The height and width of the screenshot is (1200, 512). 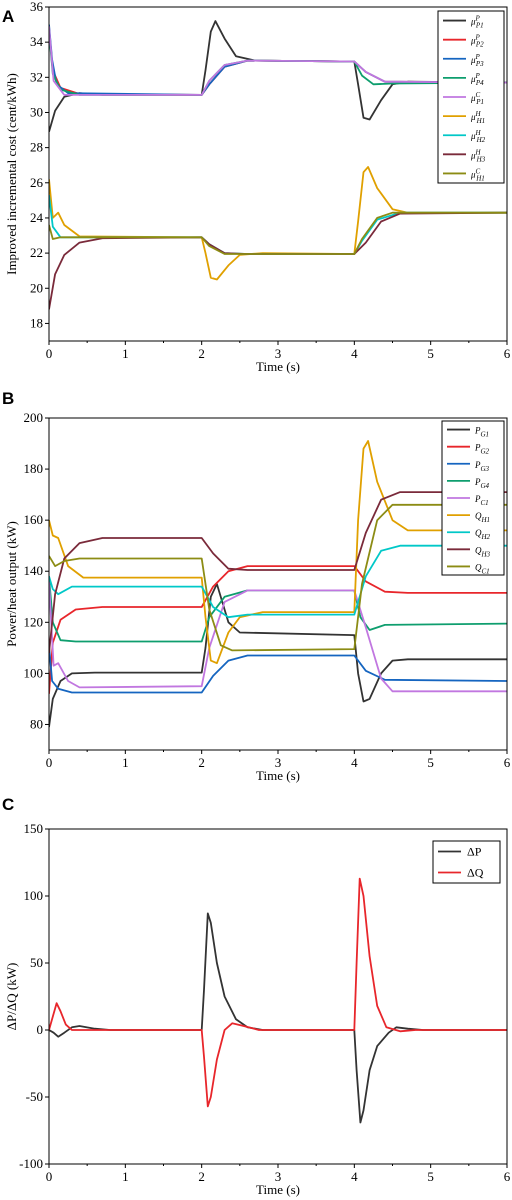 I want to click on legend: μP P1 μP P2 μP P3 μP P4 μC P1 μH H1 μH H2 μH H3 μC H1, so click(x=471, y=97).